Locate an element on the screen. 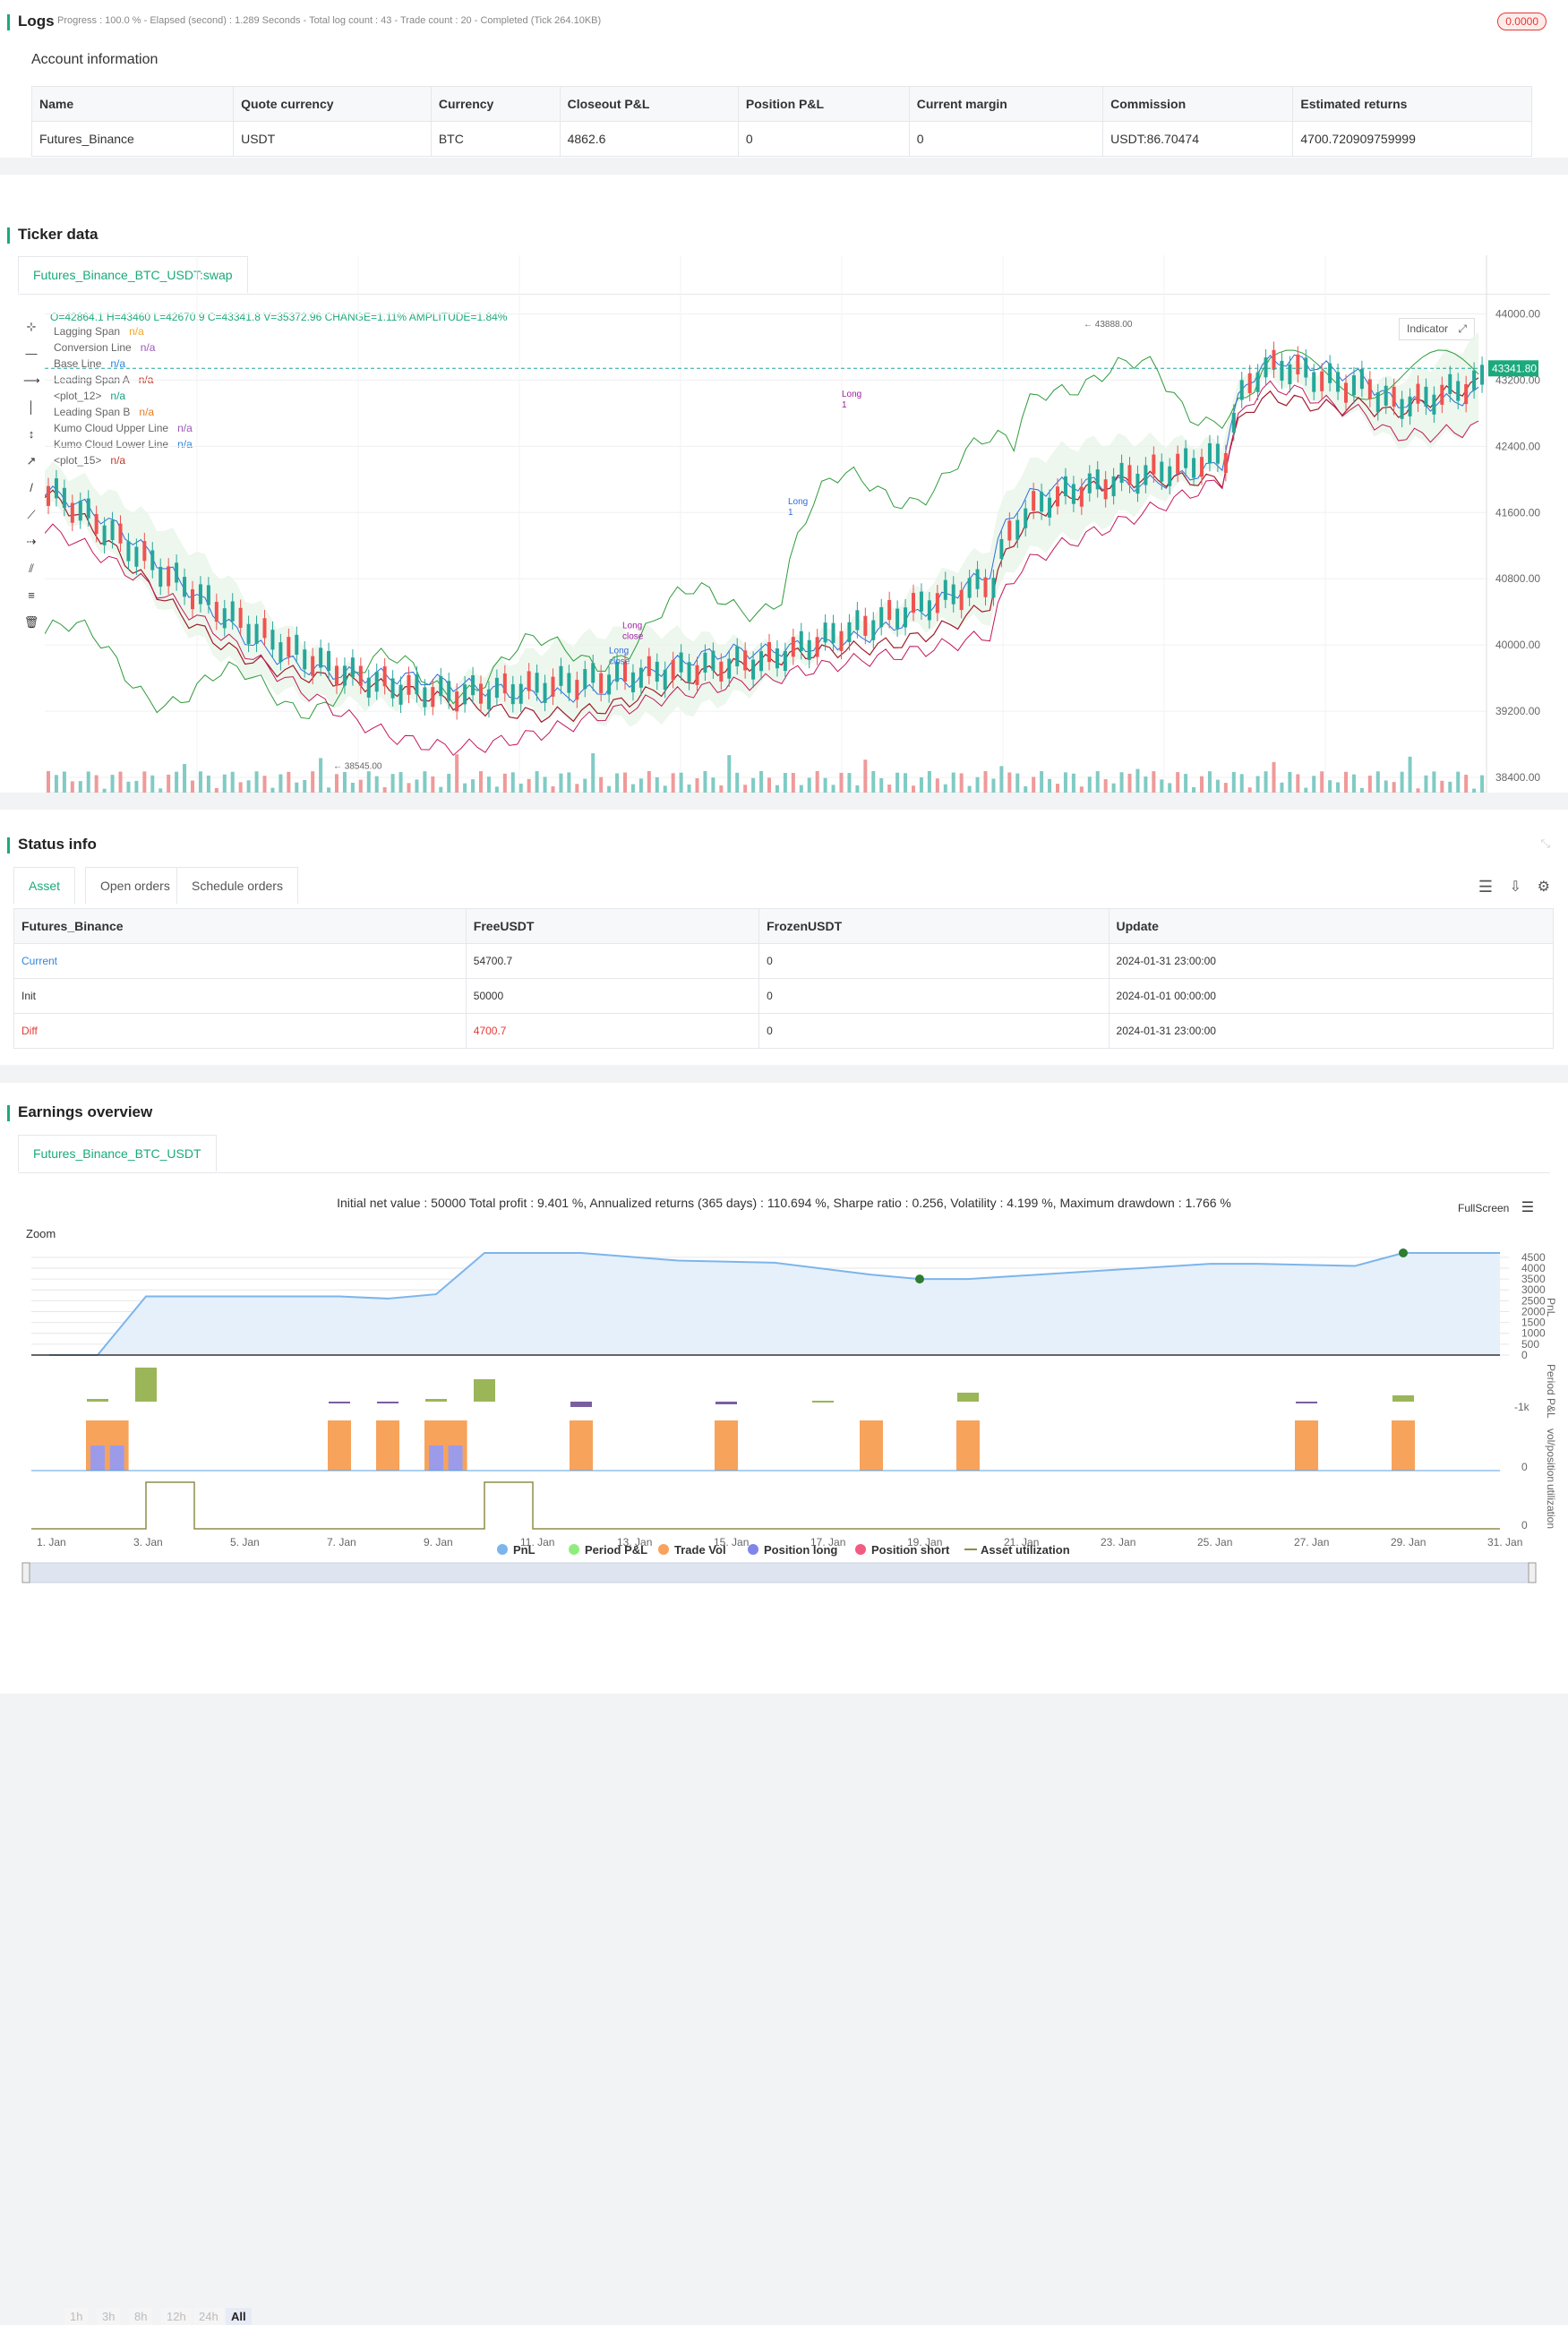 This screenshot has height=2325, width=1568. legend-name: Lagging Span is located at coordinates (88, 331).